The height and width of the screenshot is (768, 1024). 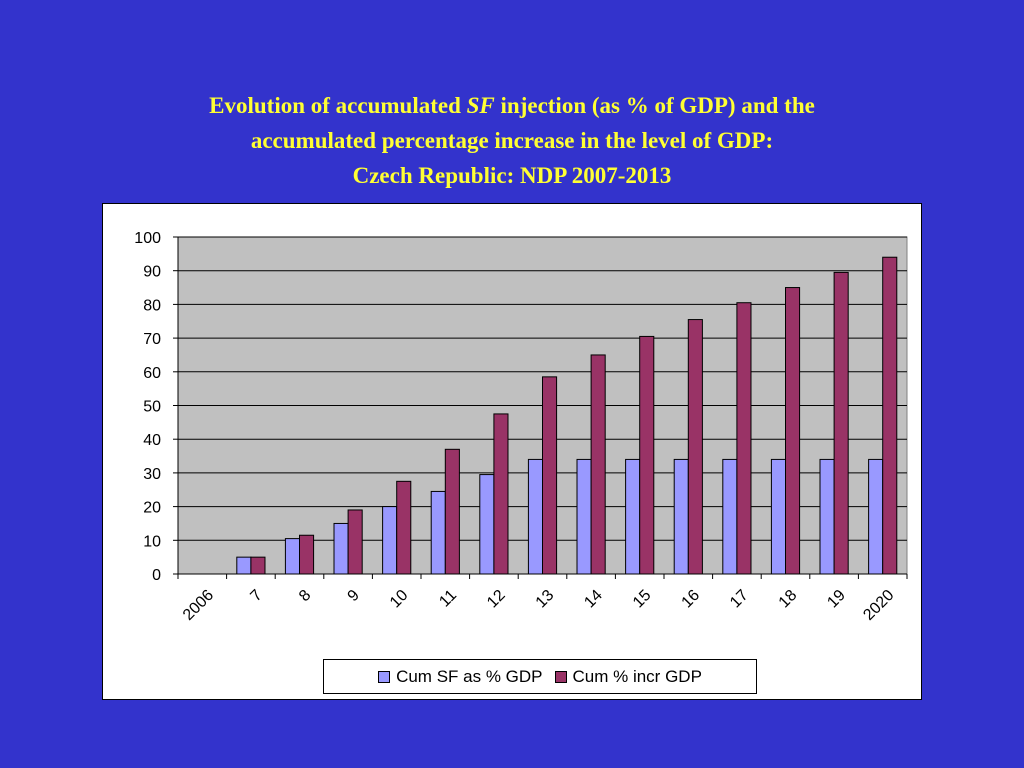 What do you see at coordinates (256, 596) in the screenshot?
I see `x-tick-label-7: 7` at bounding box center [256, 596].